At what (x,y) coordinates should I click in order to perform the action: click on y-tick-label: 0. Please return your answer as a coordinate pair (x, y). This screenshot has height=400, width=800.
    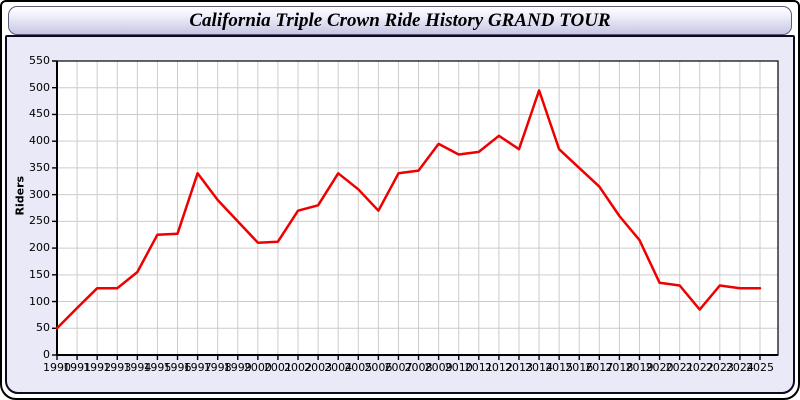
    Looking at the image, I should click on (46, 354).